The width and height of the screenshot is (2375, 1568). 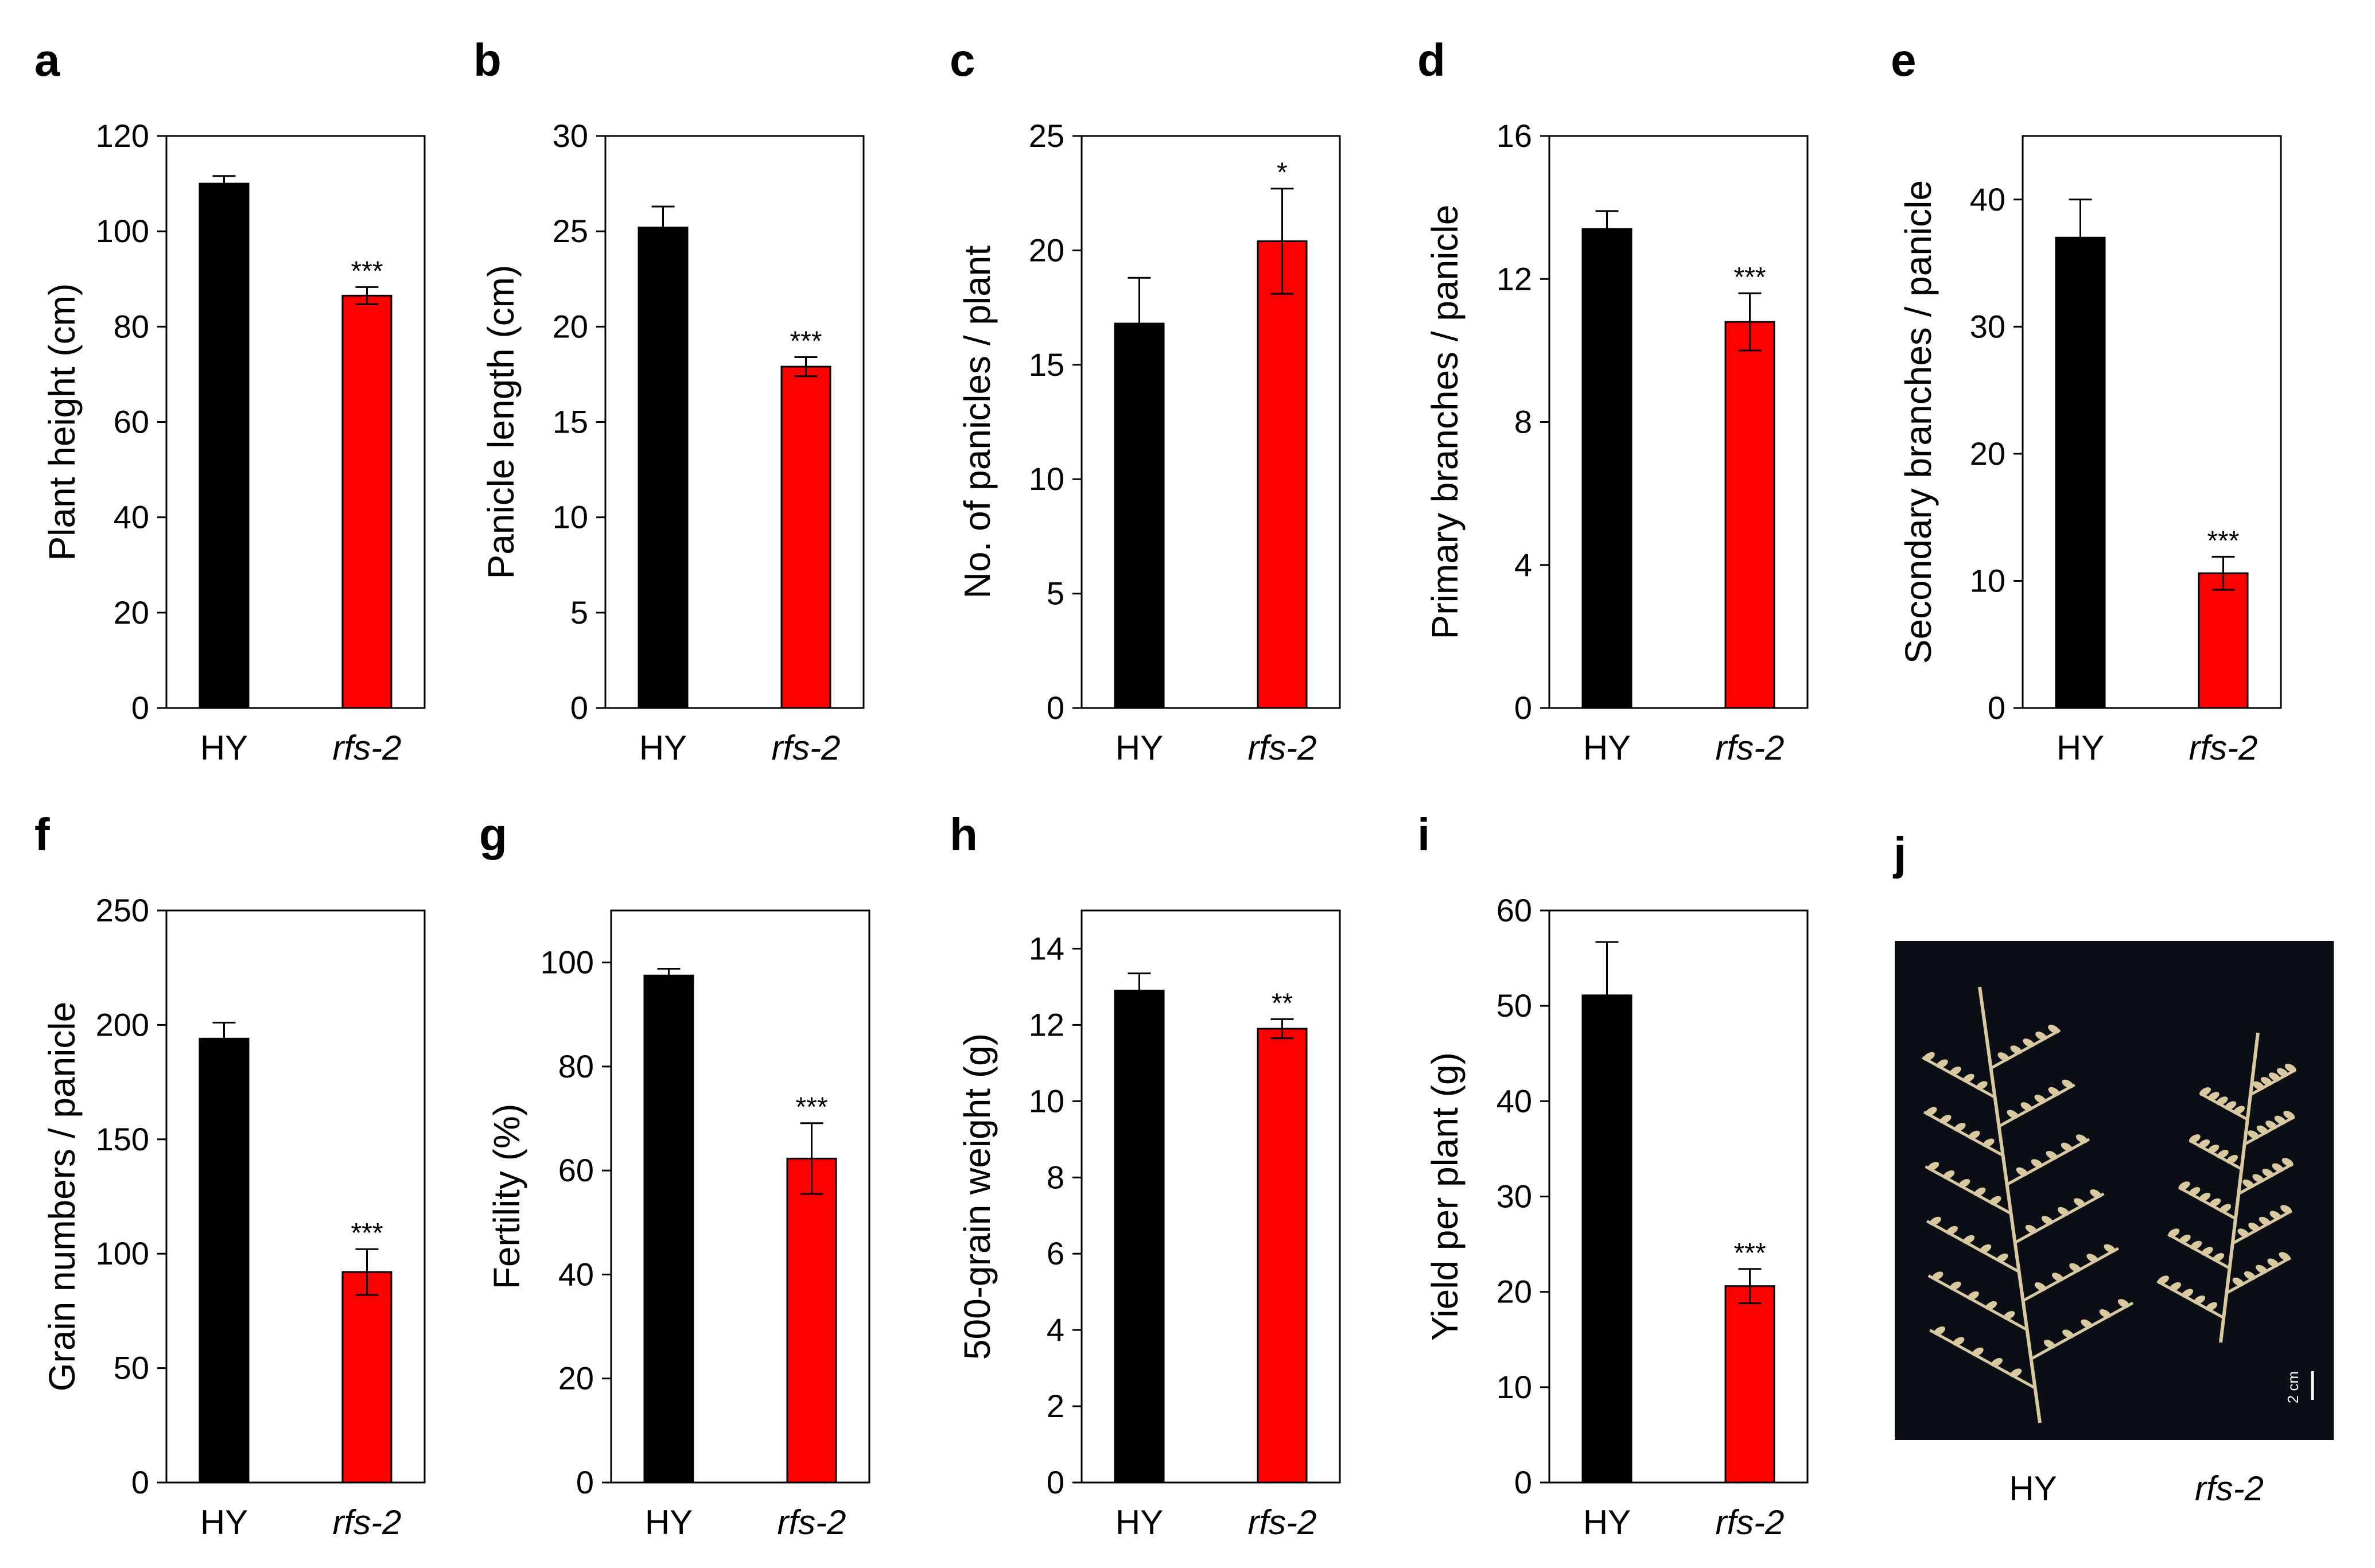 I want to click on y-tick-label-c-3: 15, so click(x=1046, y=365).